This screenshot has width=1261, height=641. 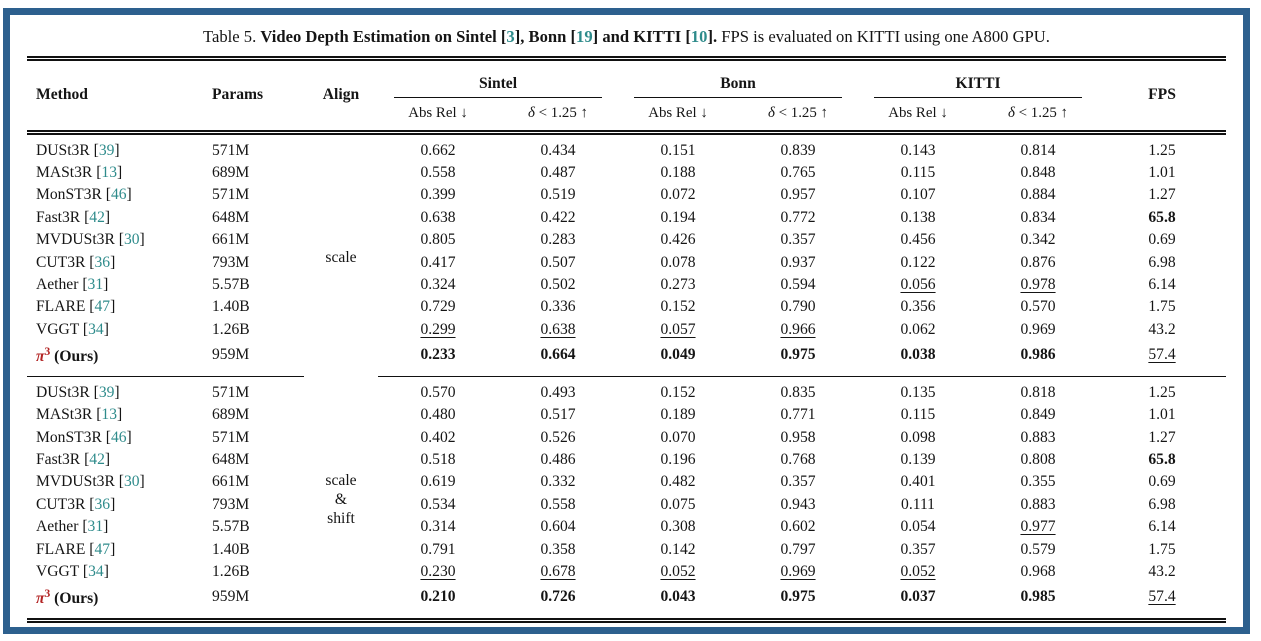 What do you see at coordinates (1162, 307) in the screenshot?
I see `cell-fps: 1.75` at bounding box center [1162, 307].